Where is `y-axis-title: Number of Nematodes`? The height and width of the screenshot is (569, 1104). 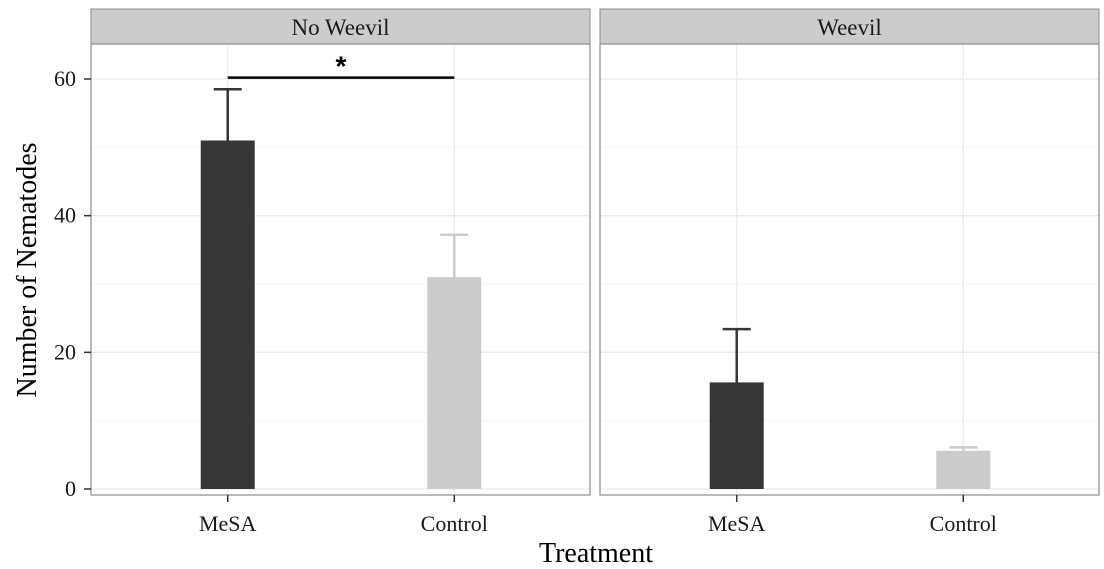
y-axis-title: Number of Nematodes is located at coordinates (27, 269).